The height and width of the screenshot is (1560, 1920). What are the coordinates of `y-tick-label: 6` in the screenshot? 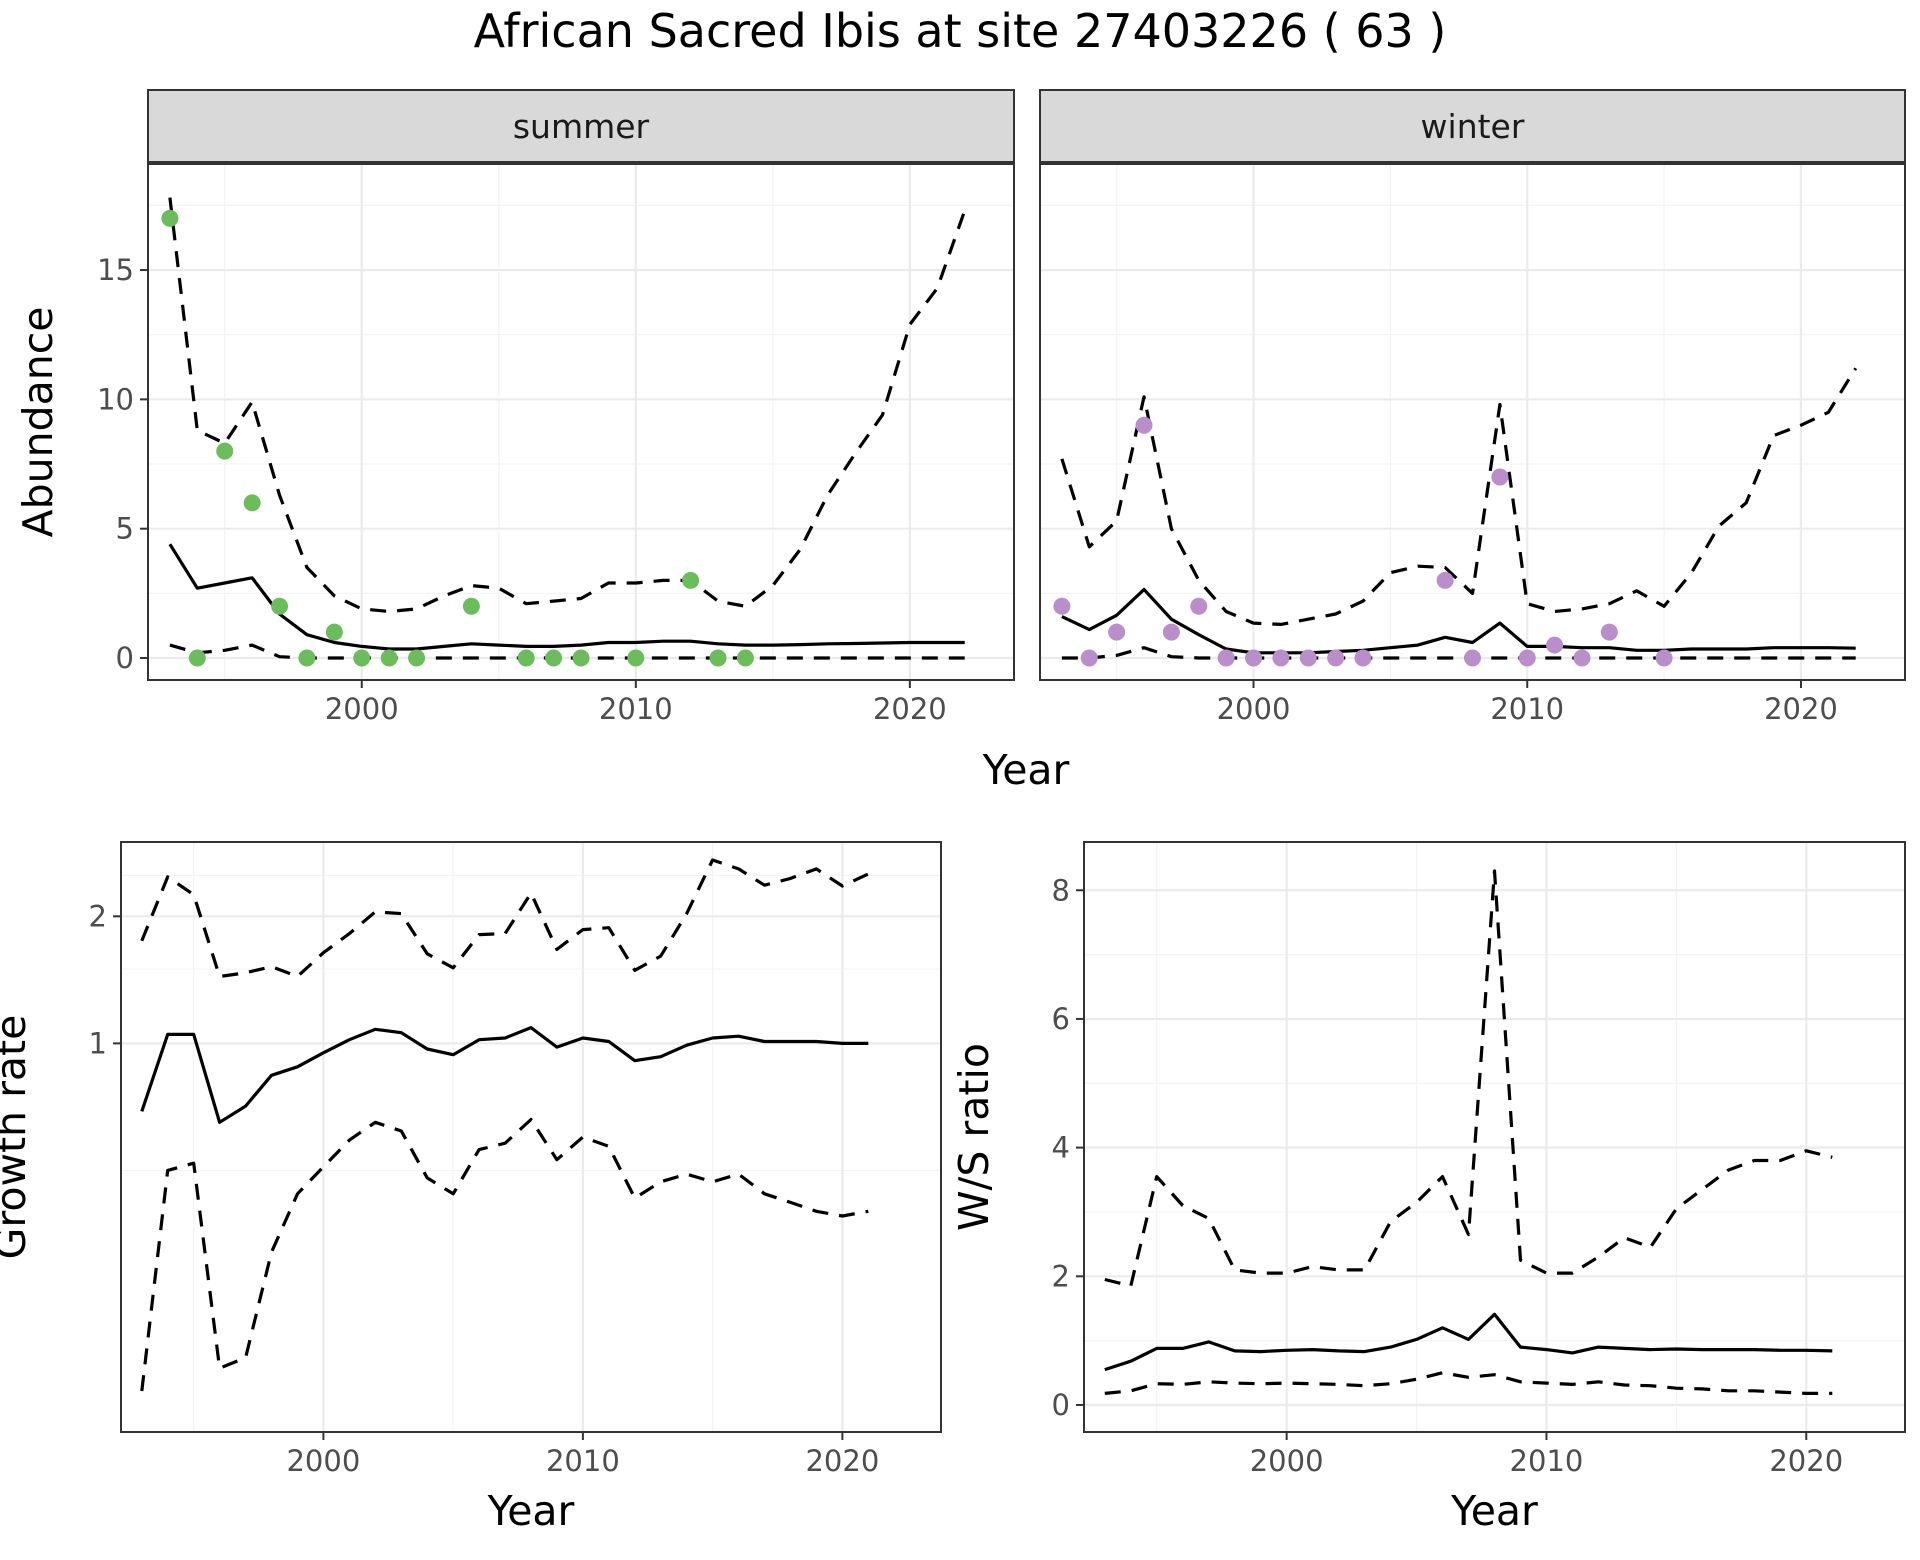 It's located at (1061, 1019).